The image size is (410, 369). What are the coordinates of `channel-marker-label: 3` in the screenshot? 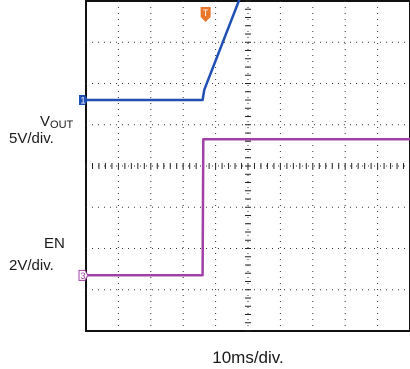 It's located at (82, 276).